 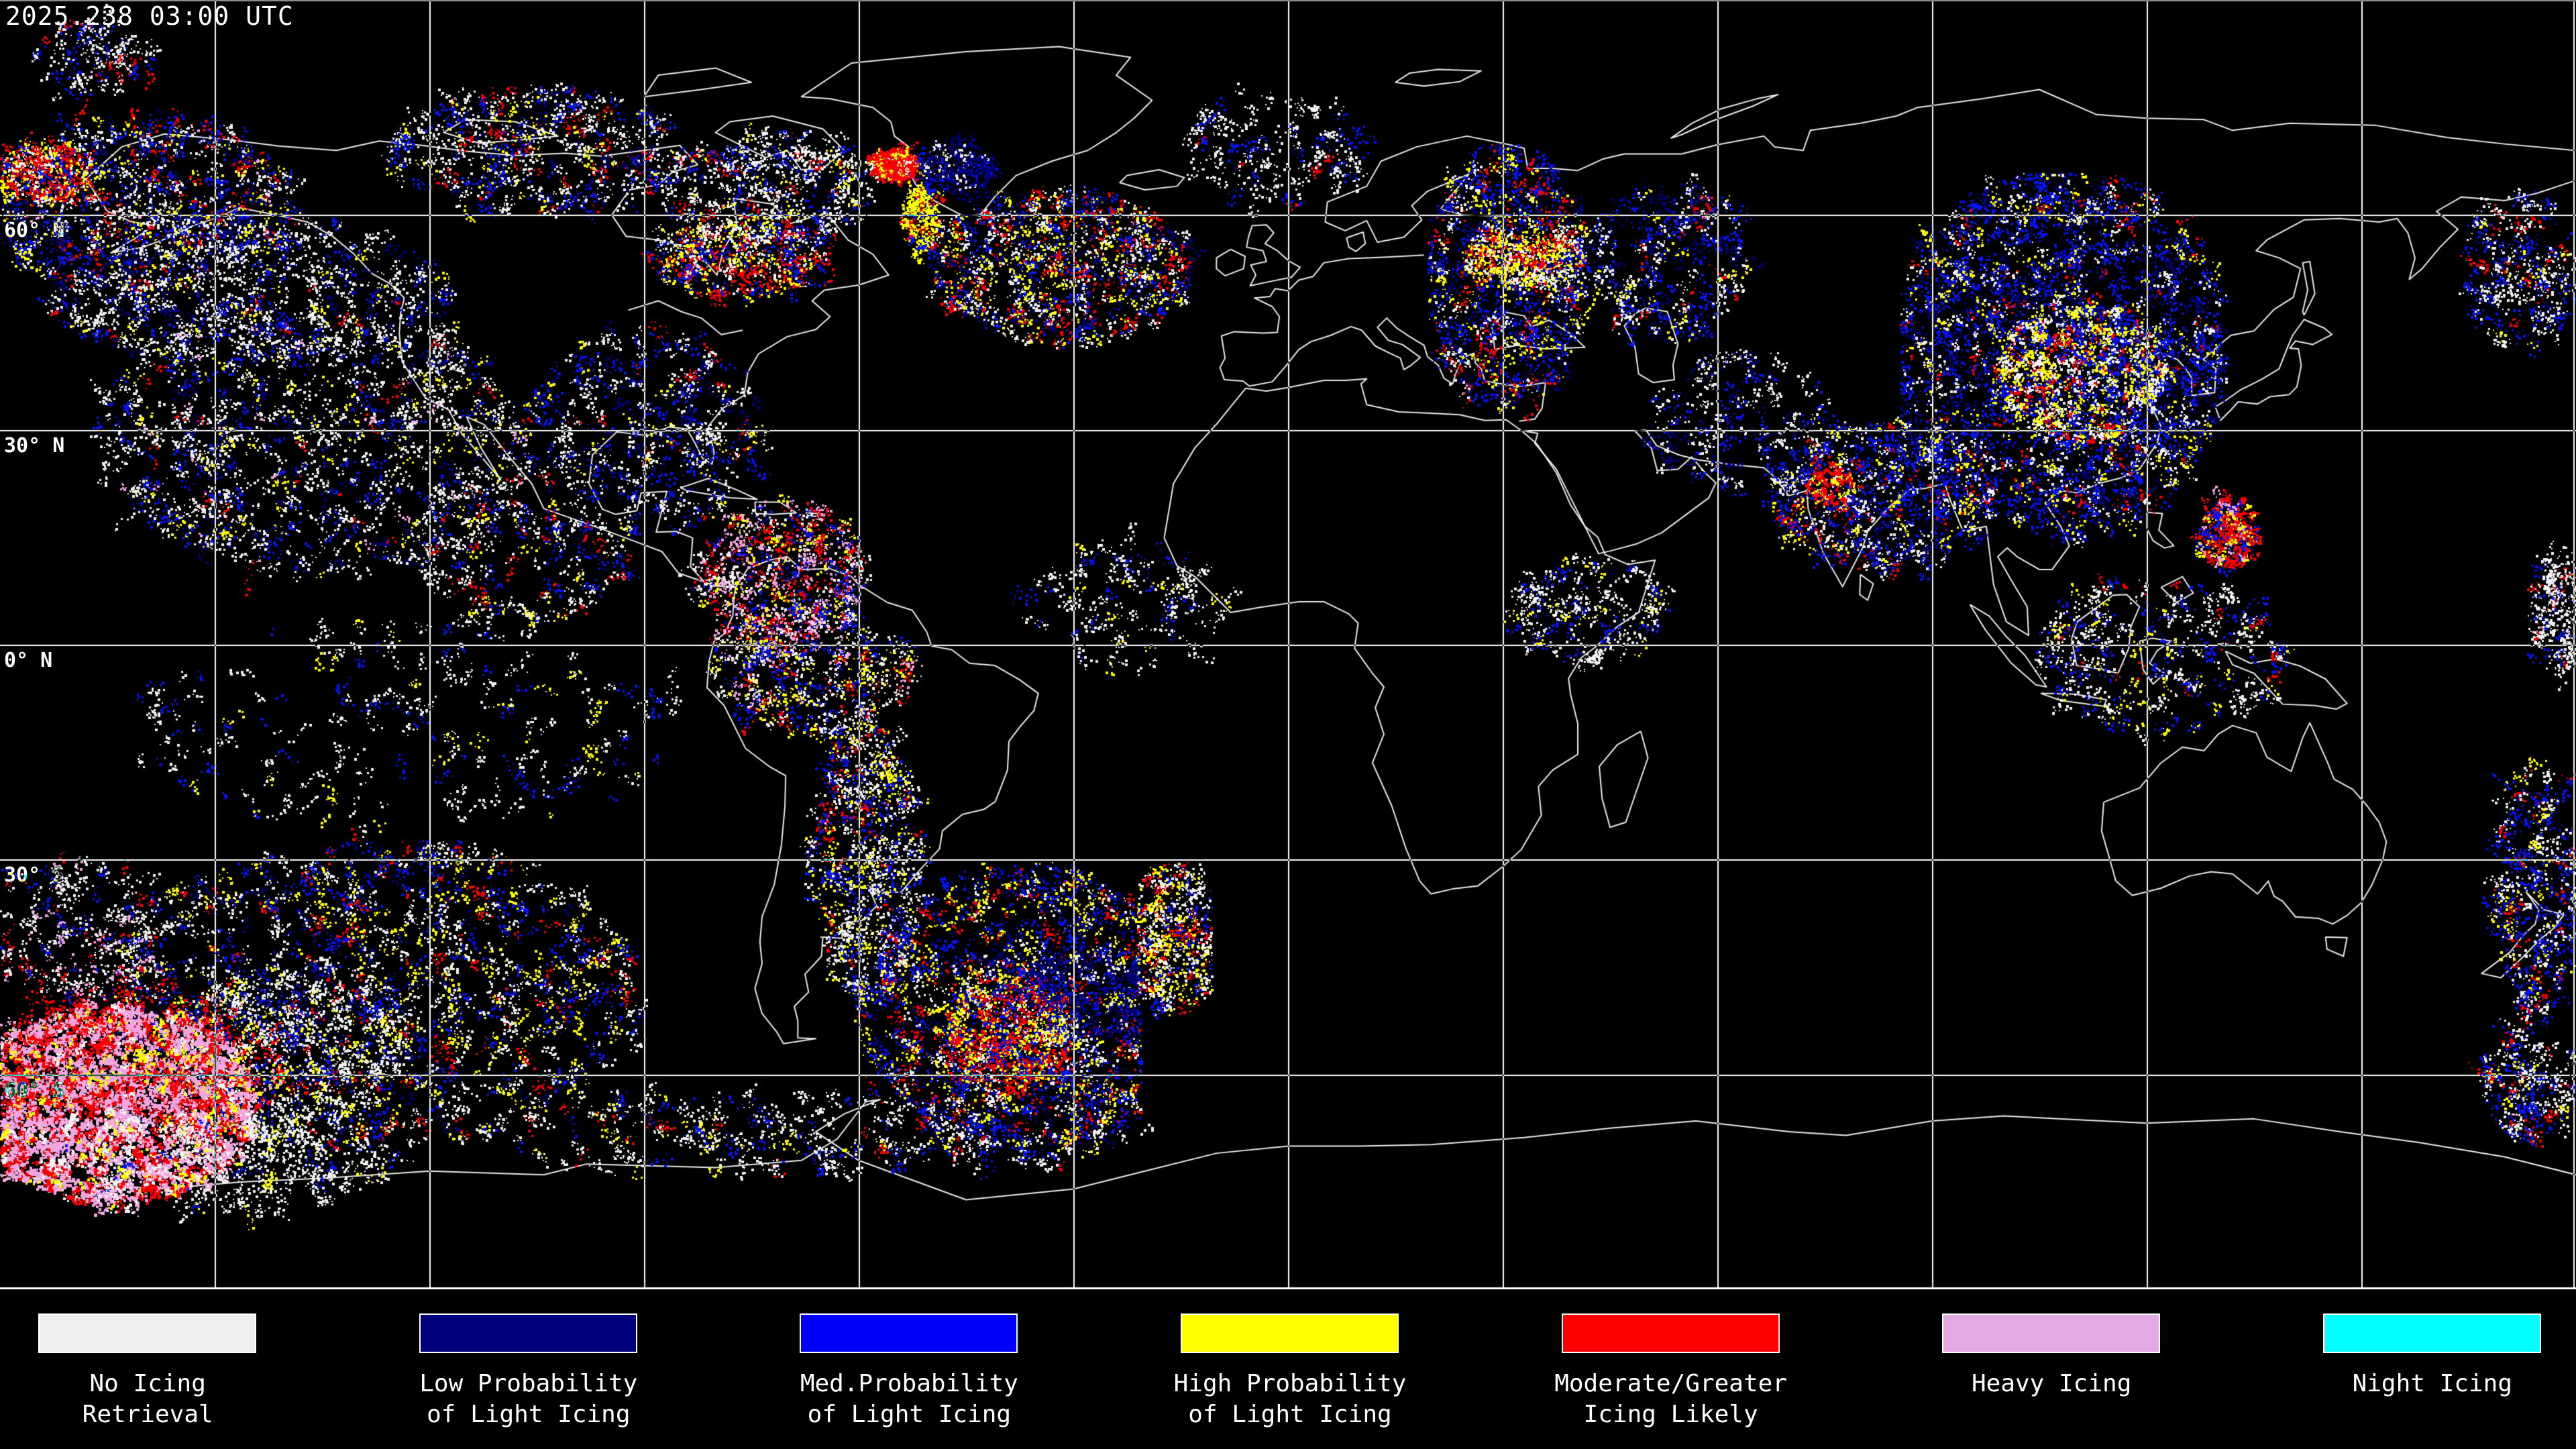 I want to click on legend-label-line1: Moderate/Greater, so click(x=1670, y=1383).